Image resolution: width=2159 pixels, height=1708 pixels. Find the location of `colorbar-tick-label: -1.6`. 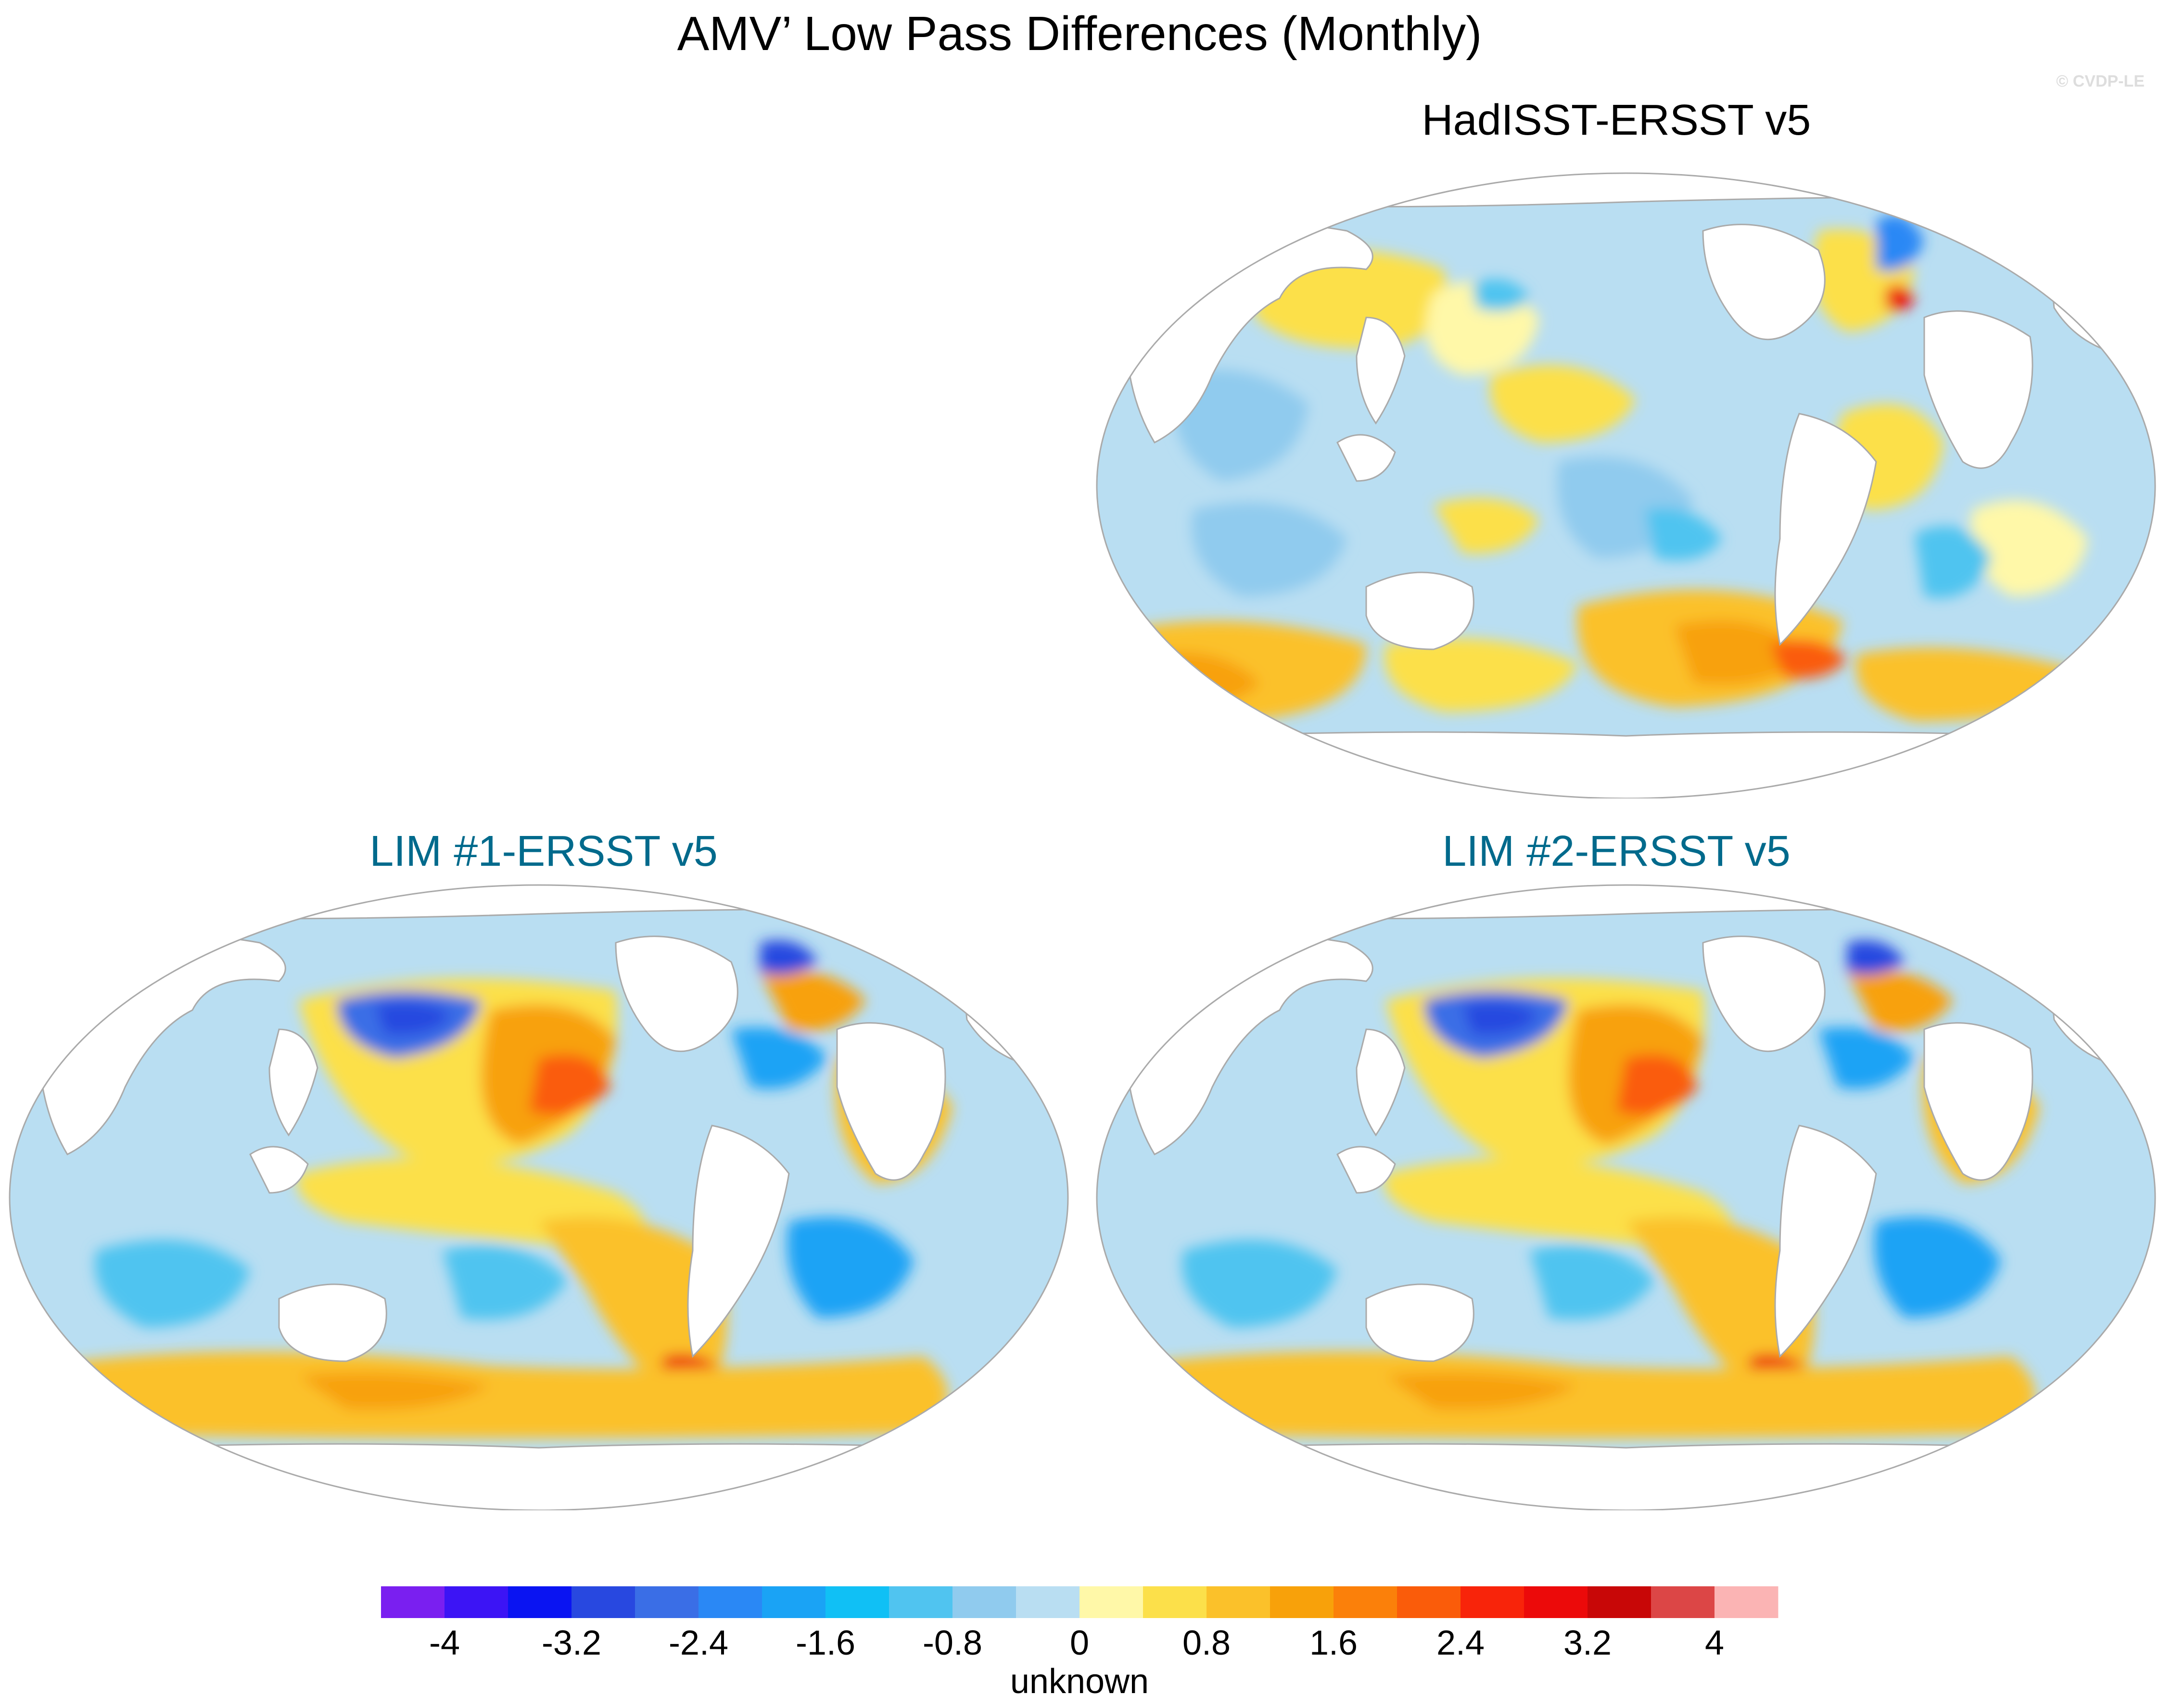

colorbar-tick-label: -1.6 is located at coordinates (825, 1643).